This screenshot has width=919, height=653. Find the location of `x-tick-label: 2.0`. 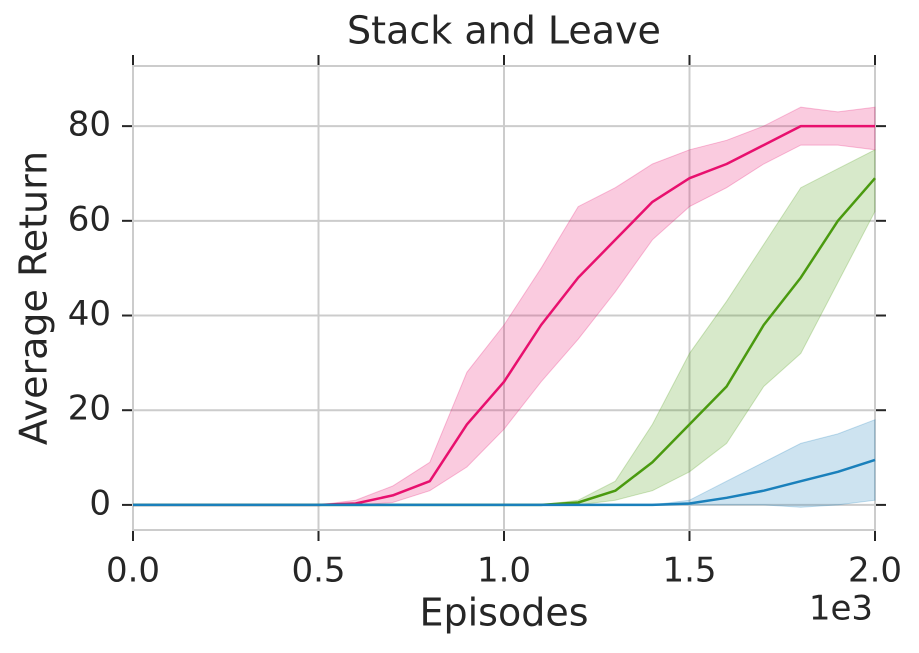

x-tick-label: 2.0 is located at coordinates (875, 571).